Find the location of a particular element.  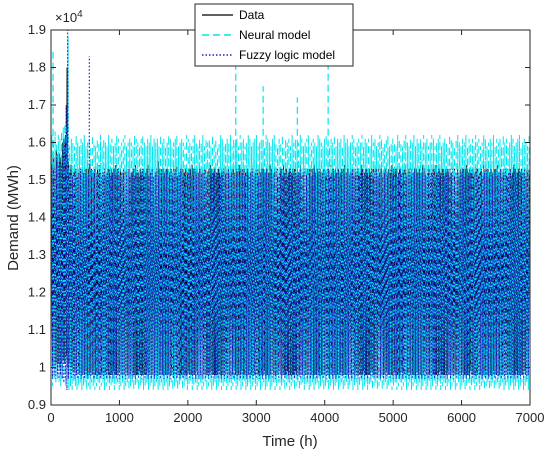

y-multiplier-label: ×10⁴ is located at coordinates (69, 17).